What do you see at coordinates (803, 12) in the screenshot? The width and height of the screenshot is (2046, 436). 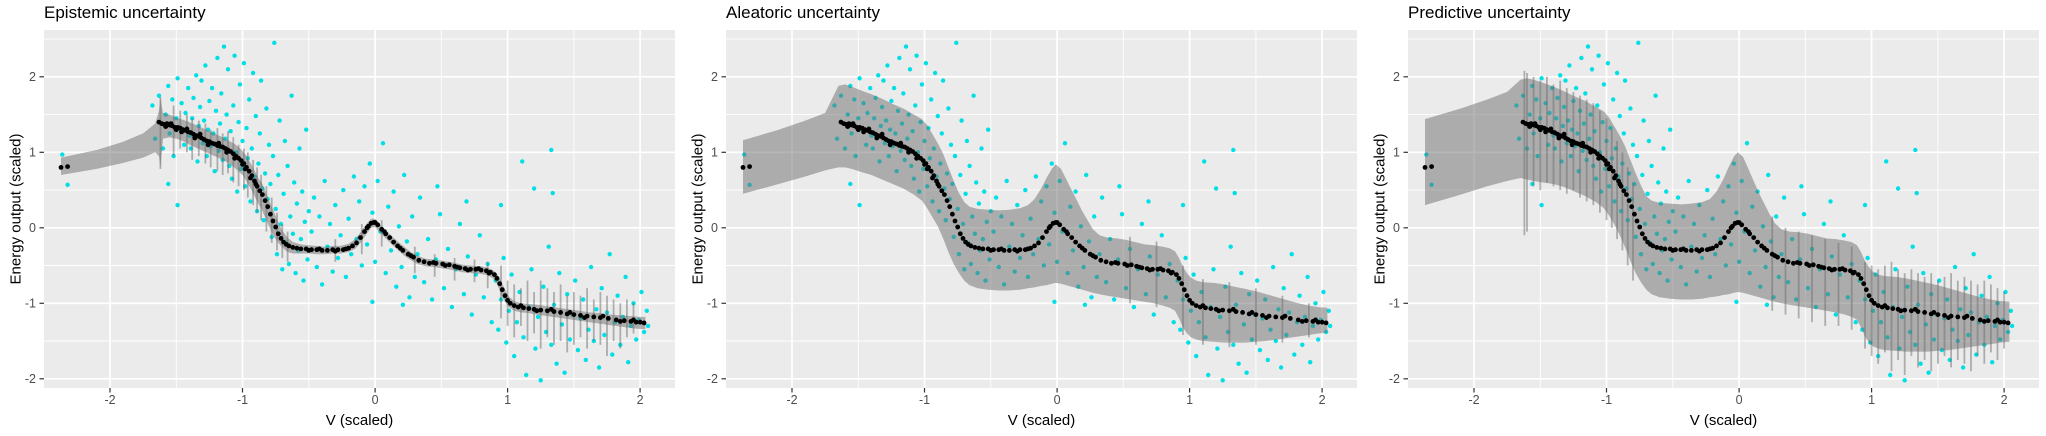 I see `panel-title: Aleatoric uncertainty` at bounding box center [803, 12].